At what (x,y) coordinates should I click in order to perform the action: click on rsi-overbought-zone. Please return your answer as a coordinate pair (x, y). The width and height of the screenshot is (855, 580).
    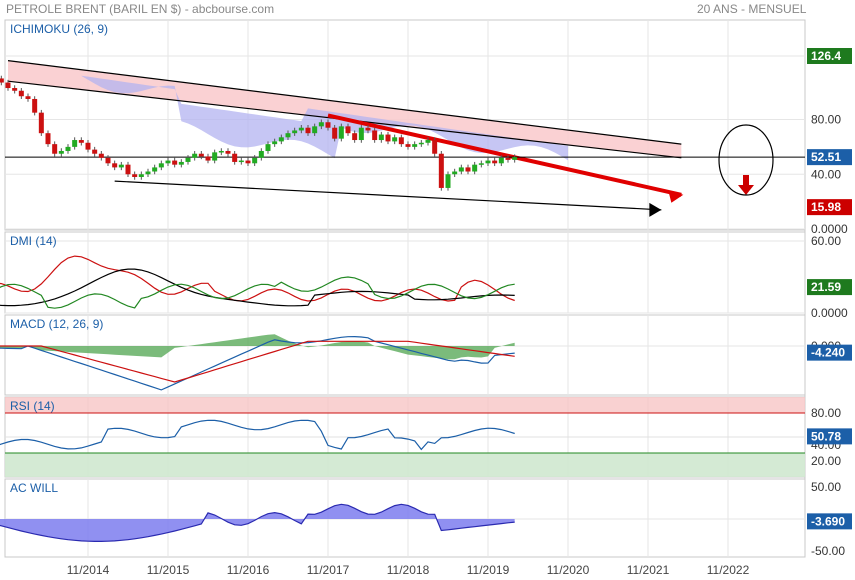
    Looking at the image, I should click on (405, 405).